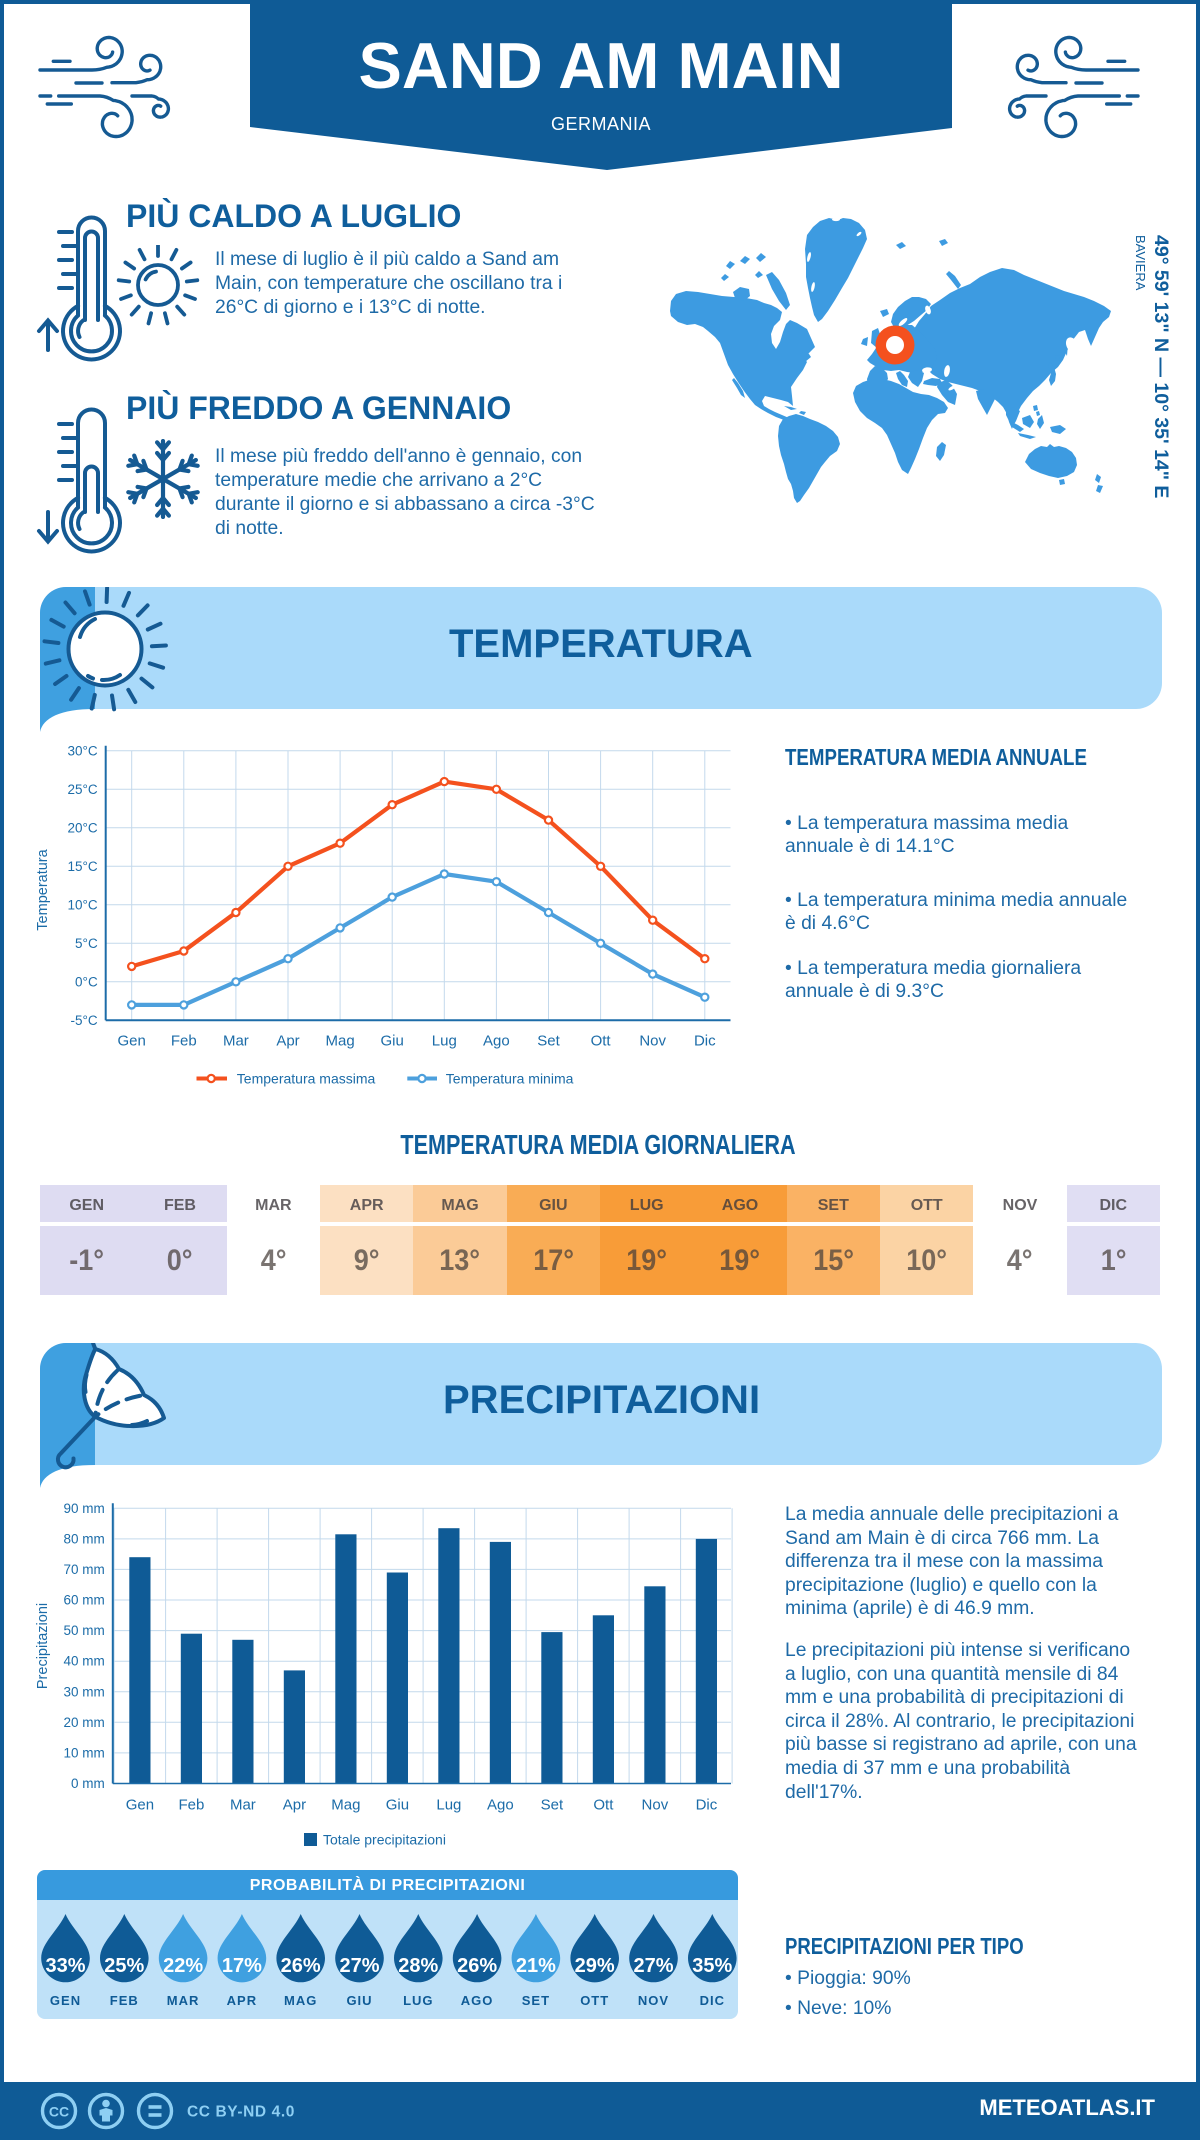 The image size is (1200, 2140). I want to click on svg-text: Temperatura, so click(43, 889).